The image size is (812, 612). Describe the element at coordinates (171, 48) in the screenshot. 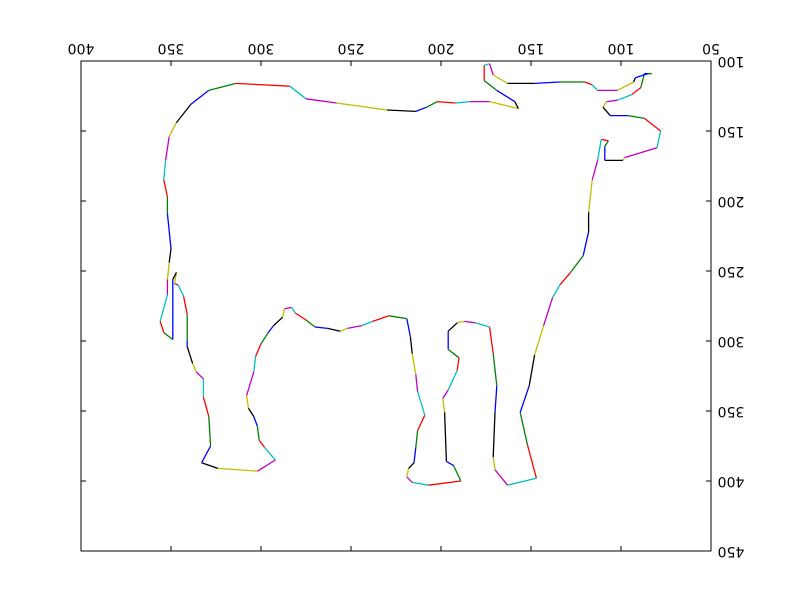

I see `x-tick-label: 350` at that location.